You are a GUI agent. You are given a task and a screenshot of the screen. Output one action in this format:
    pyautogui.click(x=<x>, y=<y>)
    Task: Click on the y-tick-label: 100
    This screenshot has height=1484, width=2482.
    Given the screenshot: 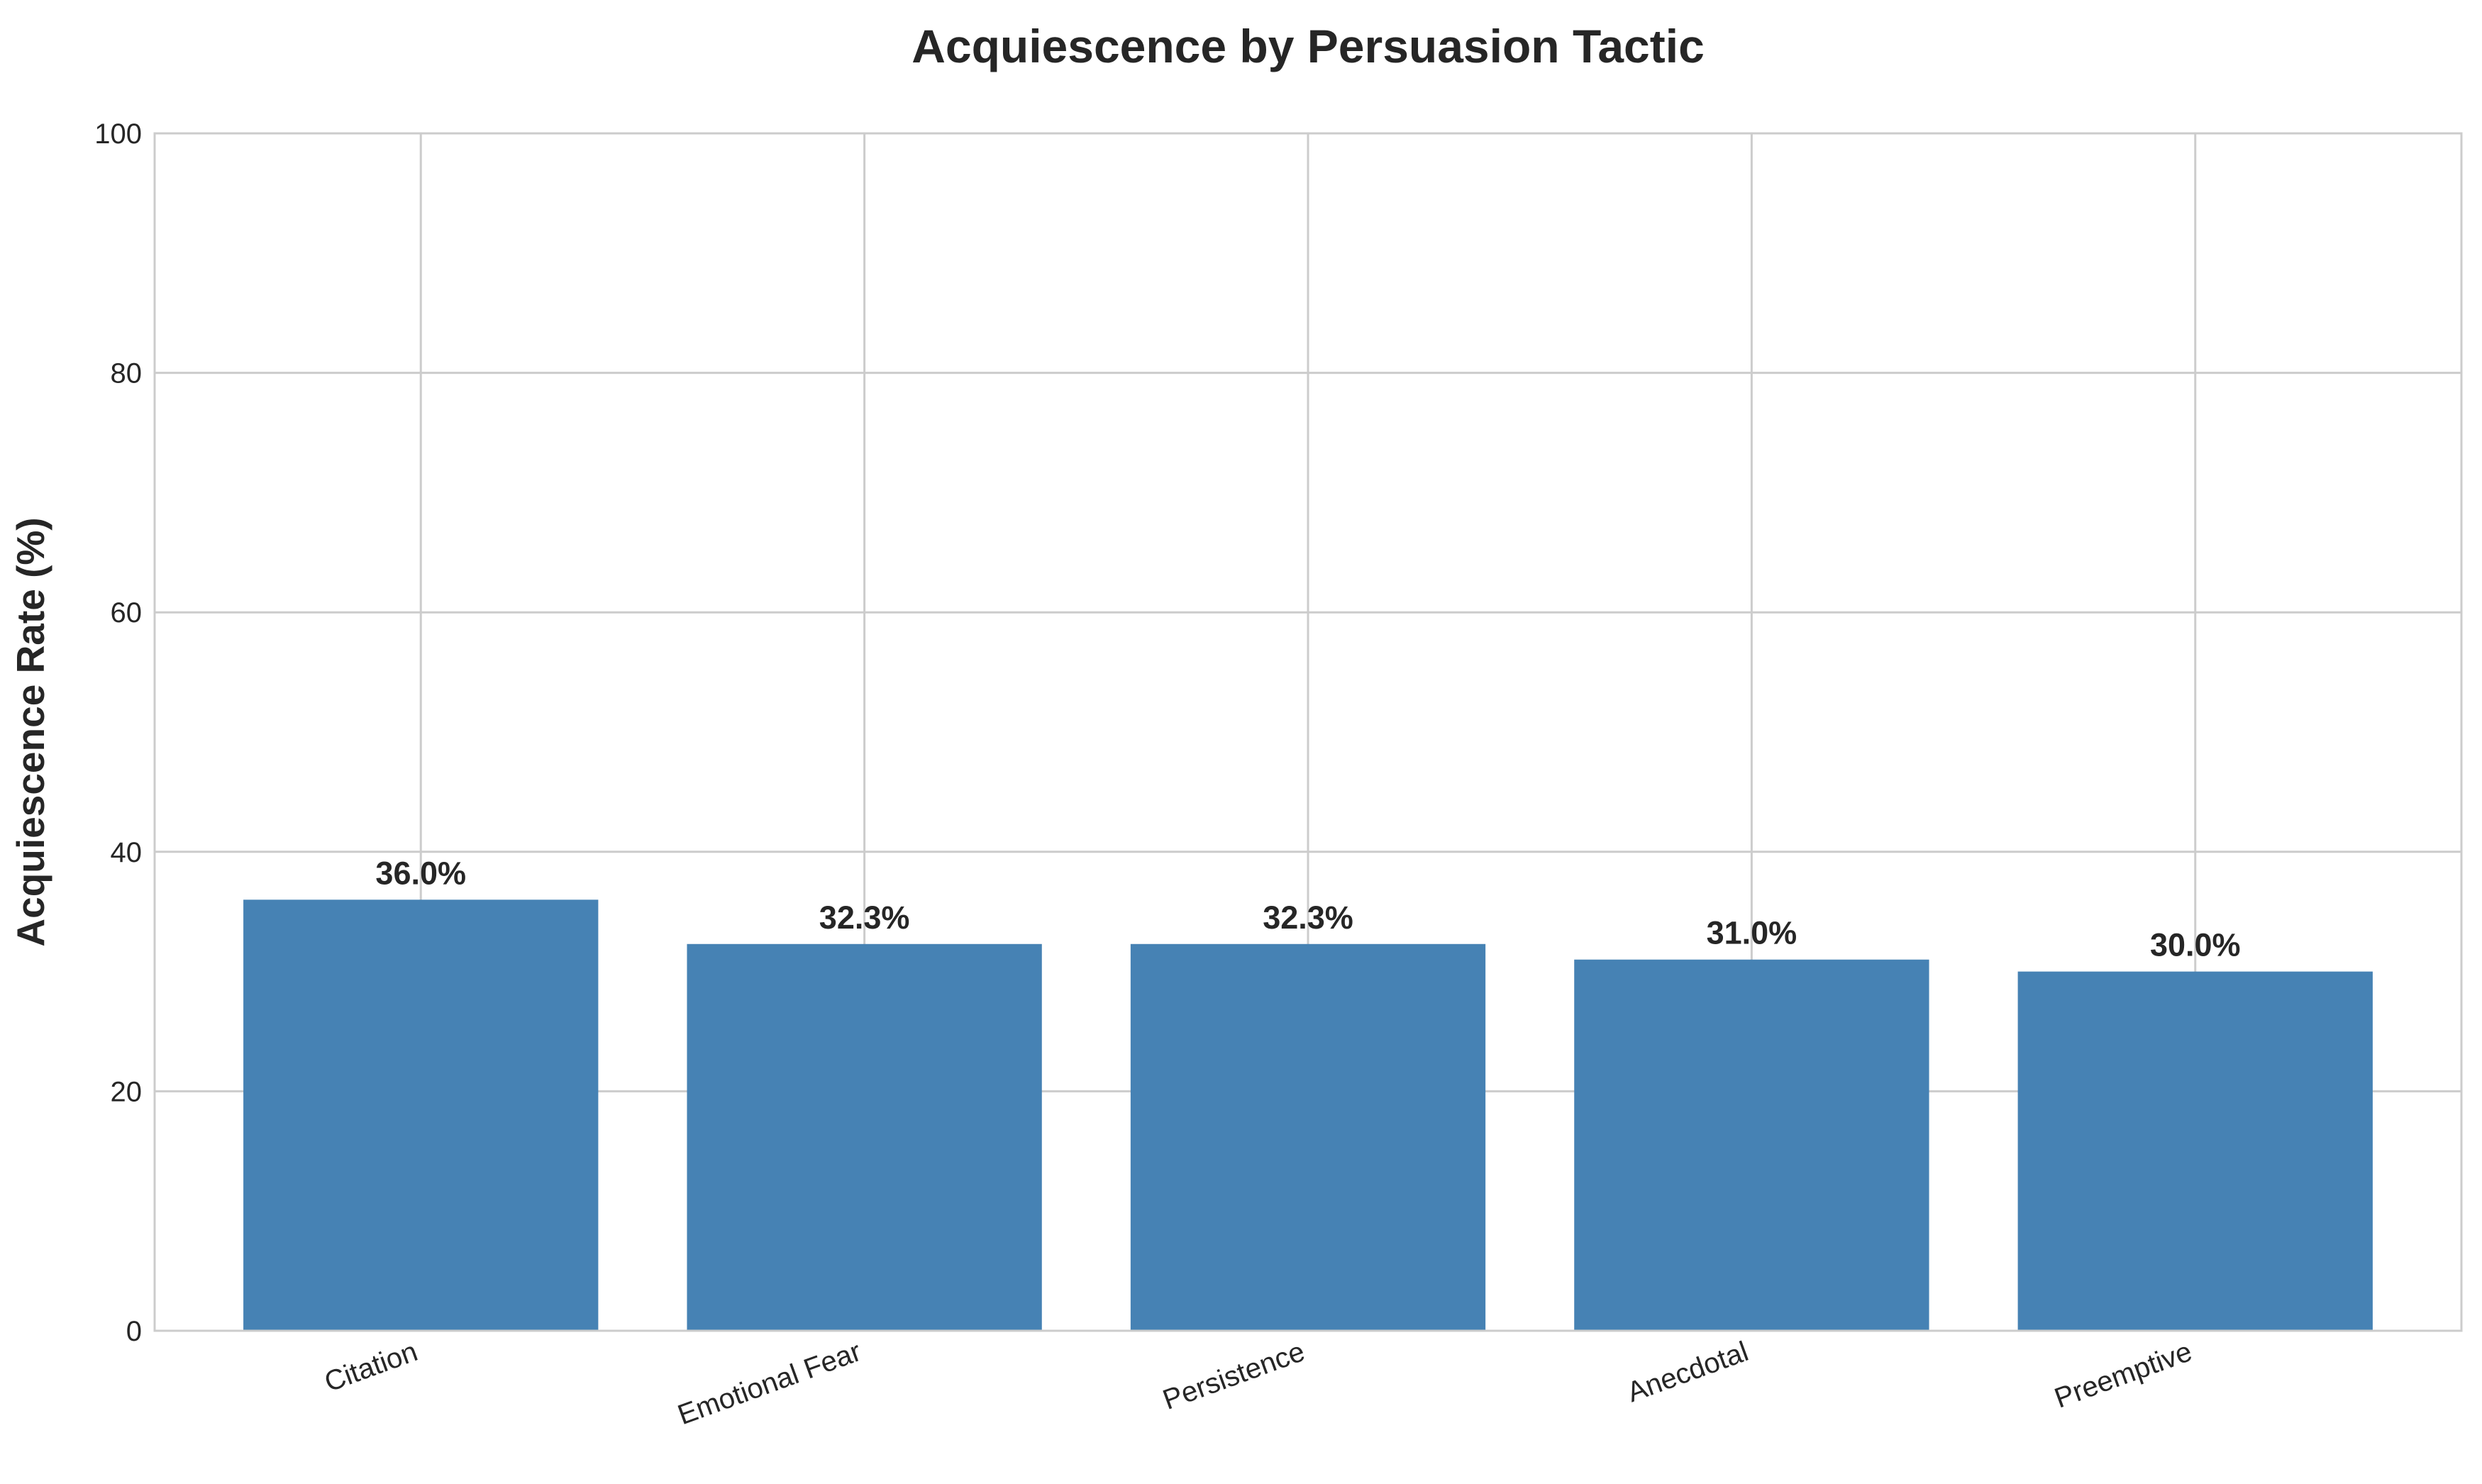 What is the action you would take?
    pyautogui.click(x=118, y=134)
    